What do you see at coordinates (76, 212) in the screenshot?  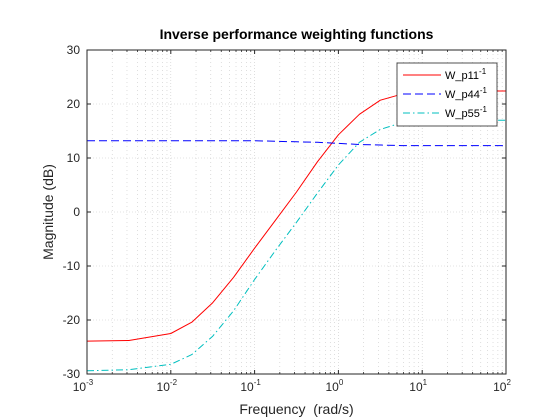 I see `y-tick-label: 0` at bounding box center [76, 212].